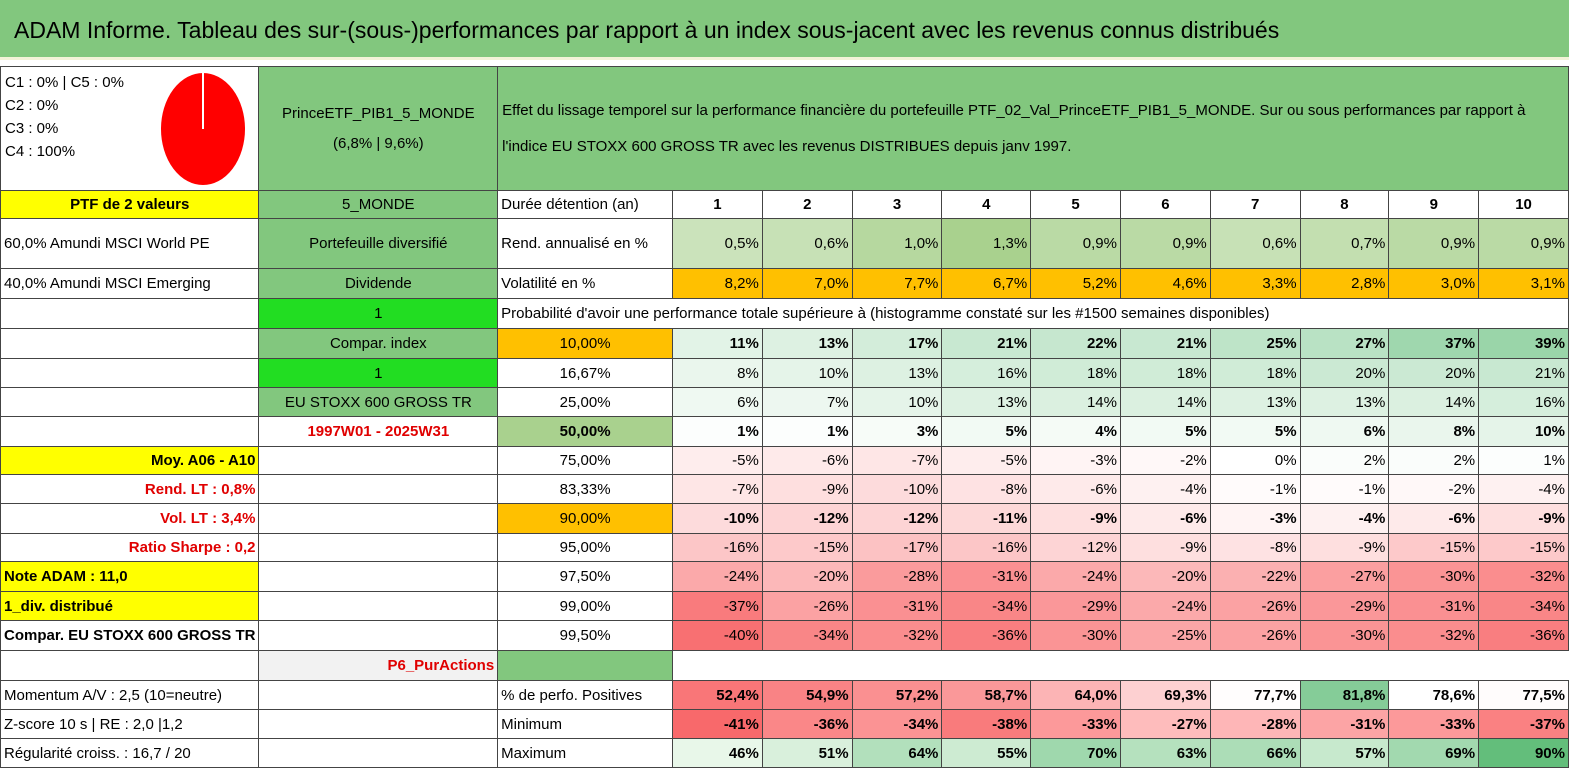  I want to click on compare-index-label: Compar. index, so click(378, 343).